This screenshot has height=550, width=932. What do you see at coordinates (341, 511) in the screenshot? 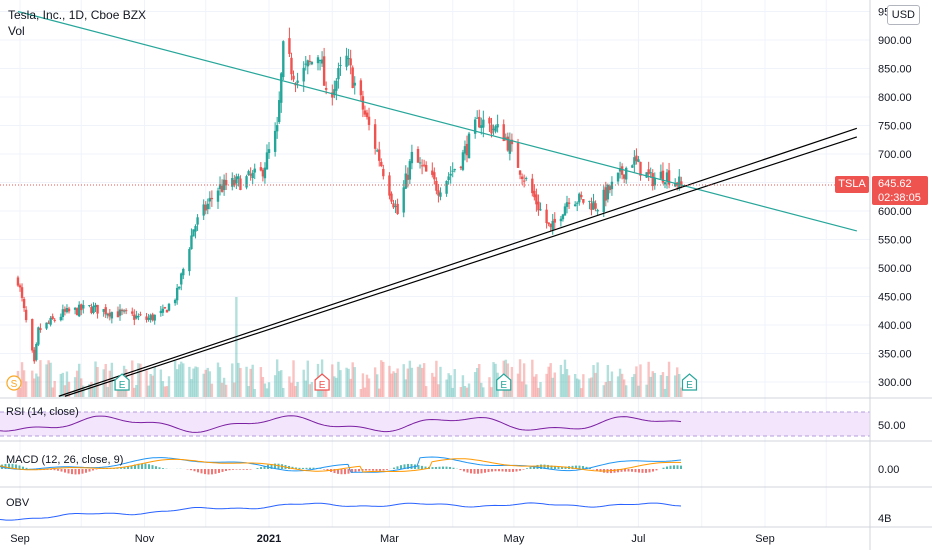
I see `obv-line` at bounding box center [341, 511].